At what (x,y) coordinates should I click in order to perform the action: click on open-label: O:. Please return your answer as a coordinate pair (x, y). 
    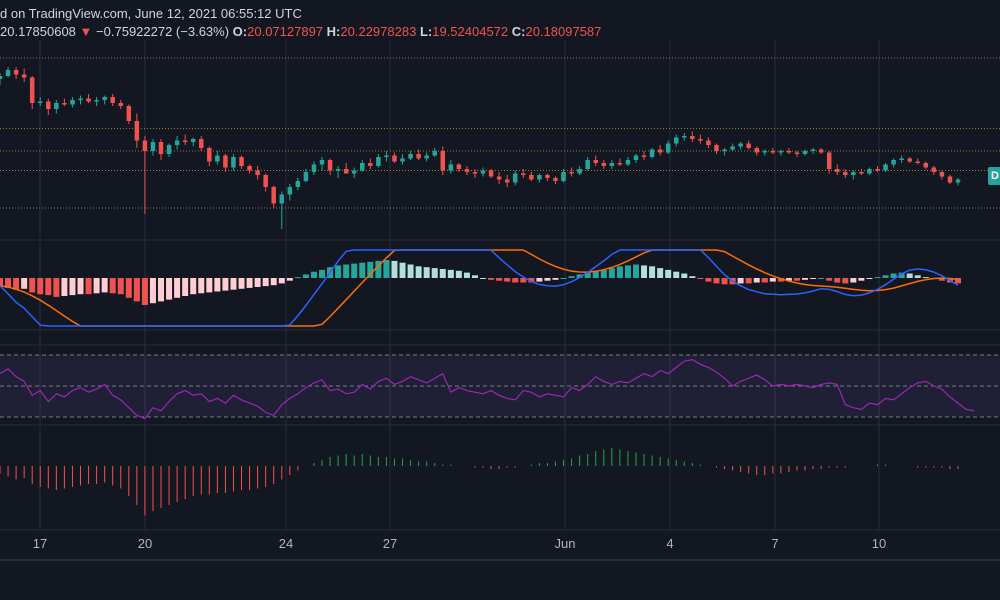
    Looking at the image, I should click on (240, 31).